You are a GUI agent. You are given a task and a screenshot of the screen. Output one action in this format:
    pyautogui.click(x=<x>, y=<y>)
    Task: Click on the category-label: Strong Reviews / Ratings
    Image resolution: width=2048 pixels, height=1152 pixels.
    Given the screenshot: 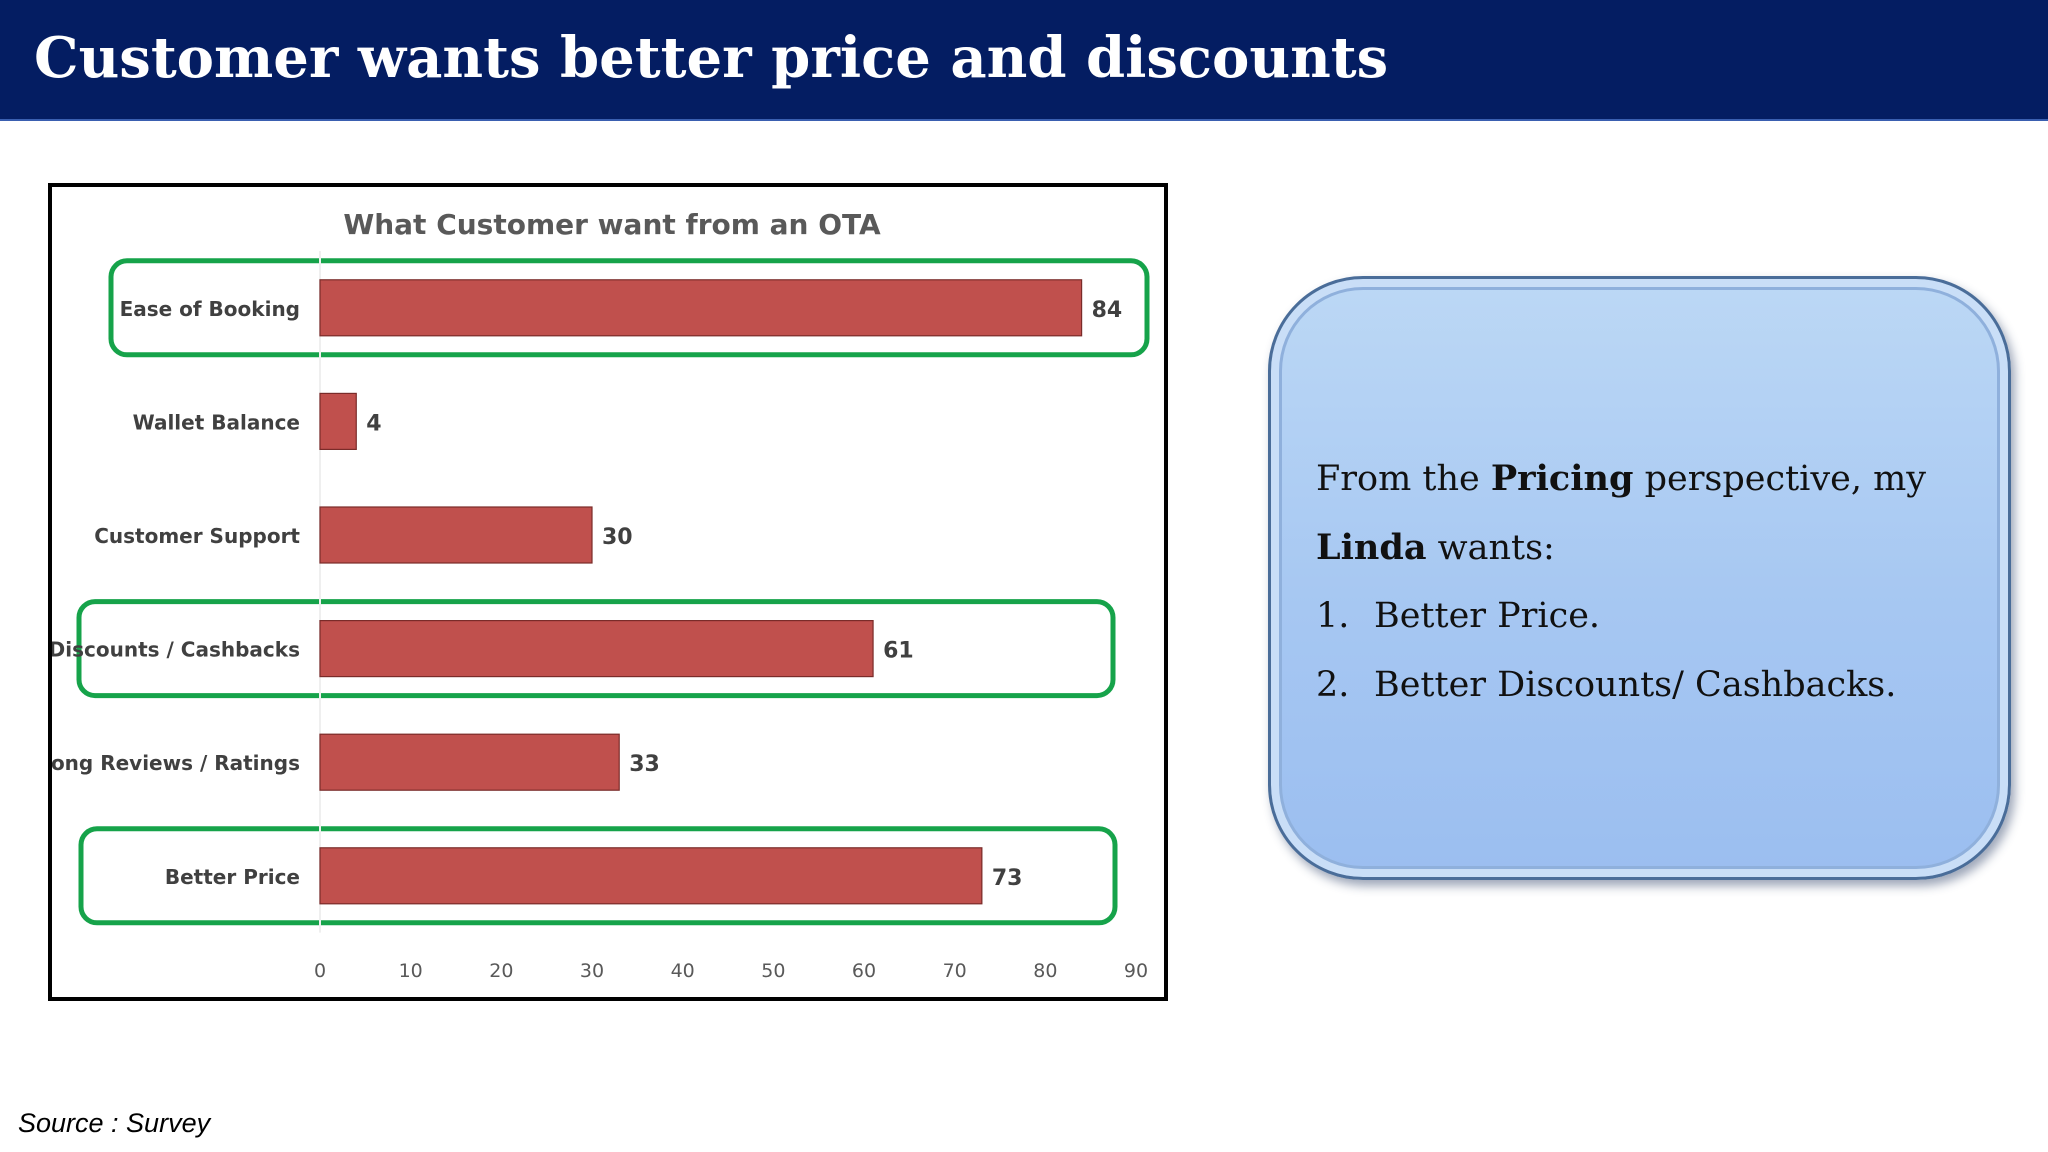 What is the action you would take?
    pyautogui.click(x=176, y=763)
    